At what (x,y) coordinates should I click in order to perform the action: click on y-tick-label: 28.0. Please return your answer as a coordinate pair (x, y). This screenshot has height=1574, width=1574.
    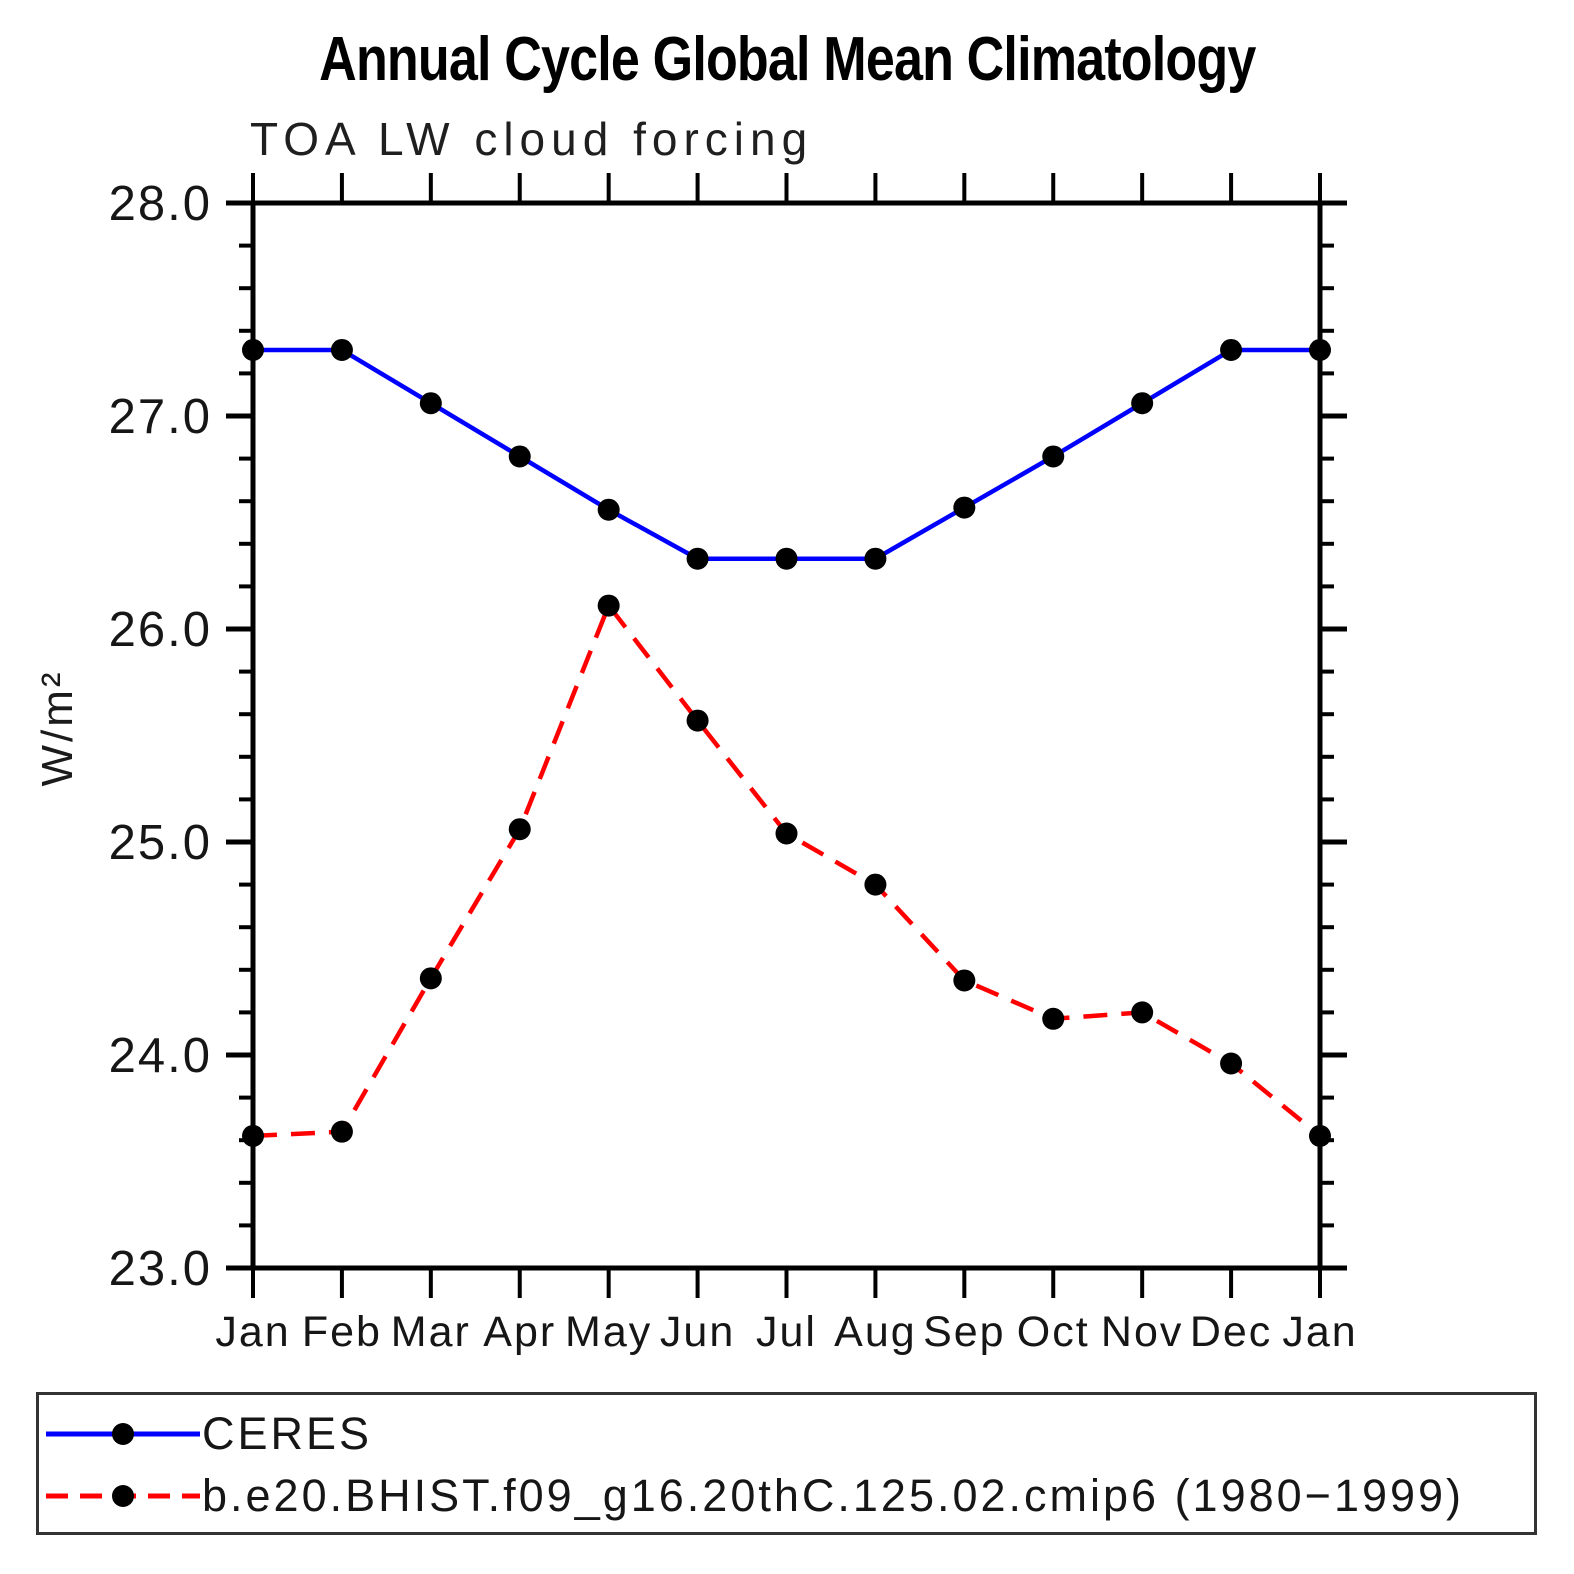
    Looking at the image, I should click on (160, 204).